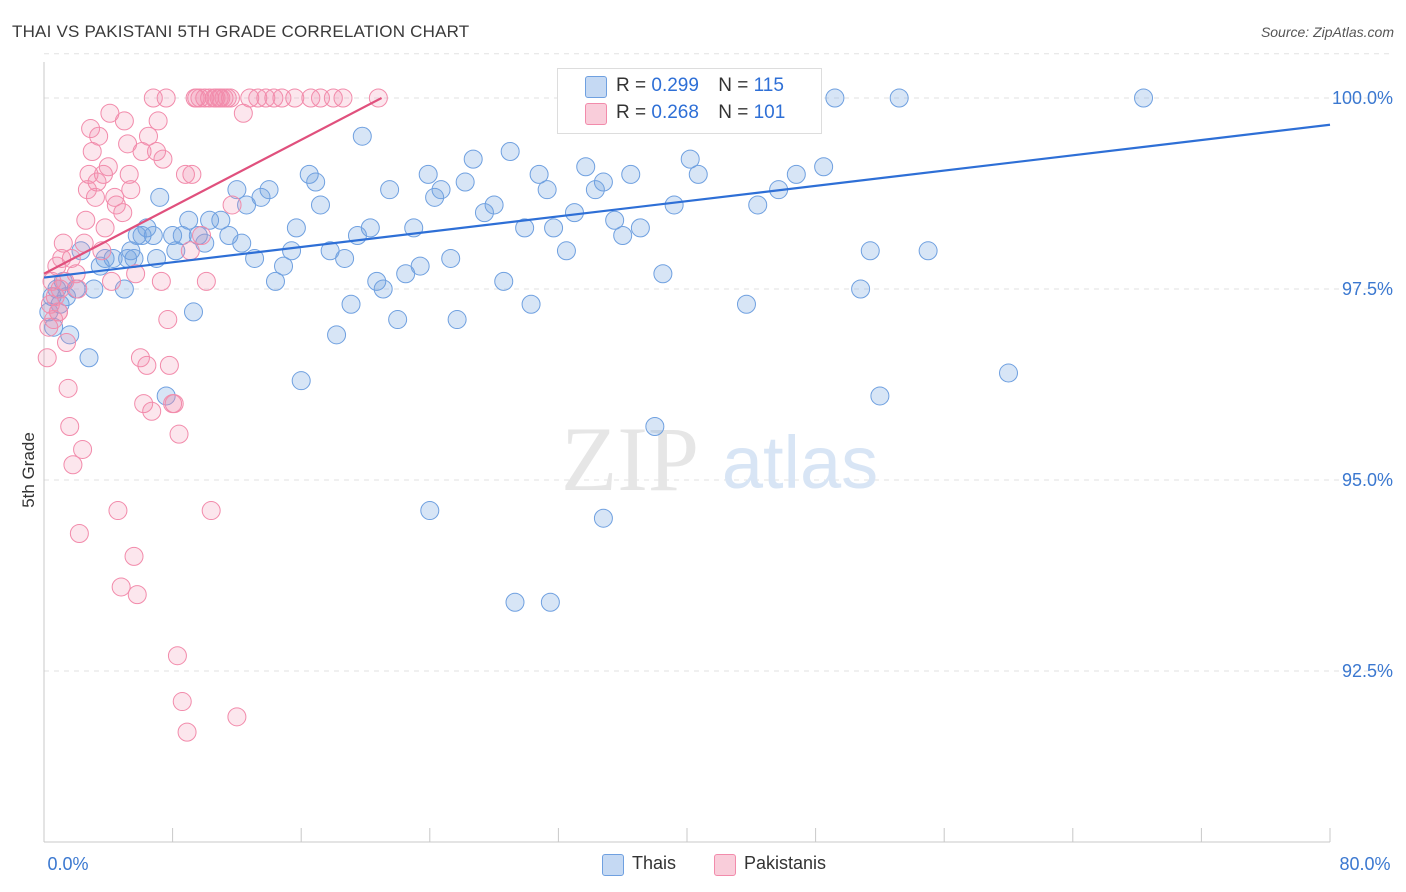  What do you see at coordinates (800, 462) in the screenshot?
I see `watermark-atlas: atlas` at bounding box center [800, 462].